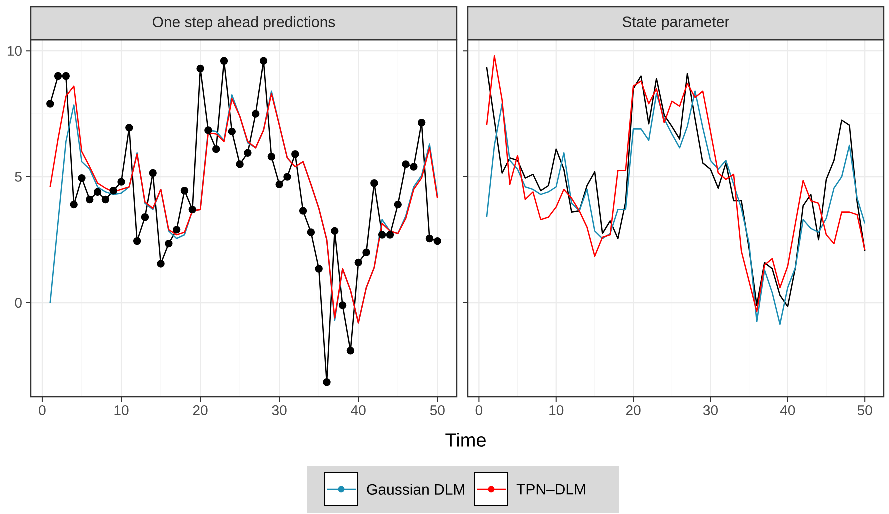 This screenshot has height=514, width=889. I want to click on y-tick-label: 5, so click(18, 177).